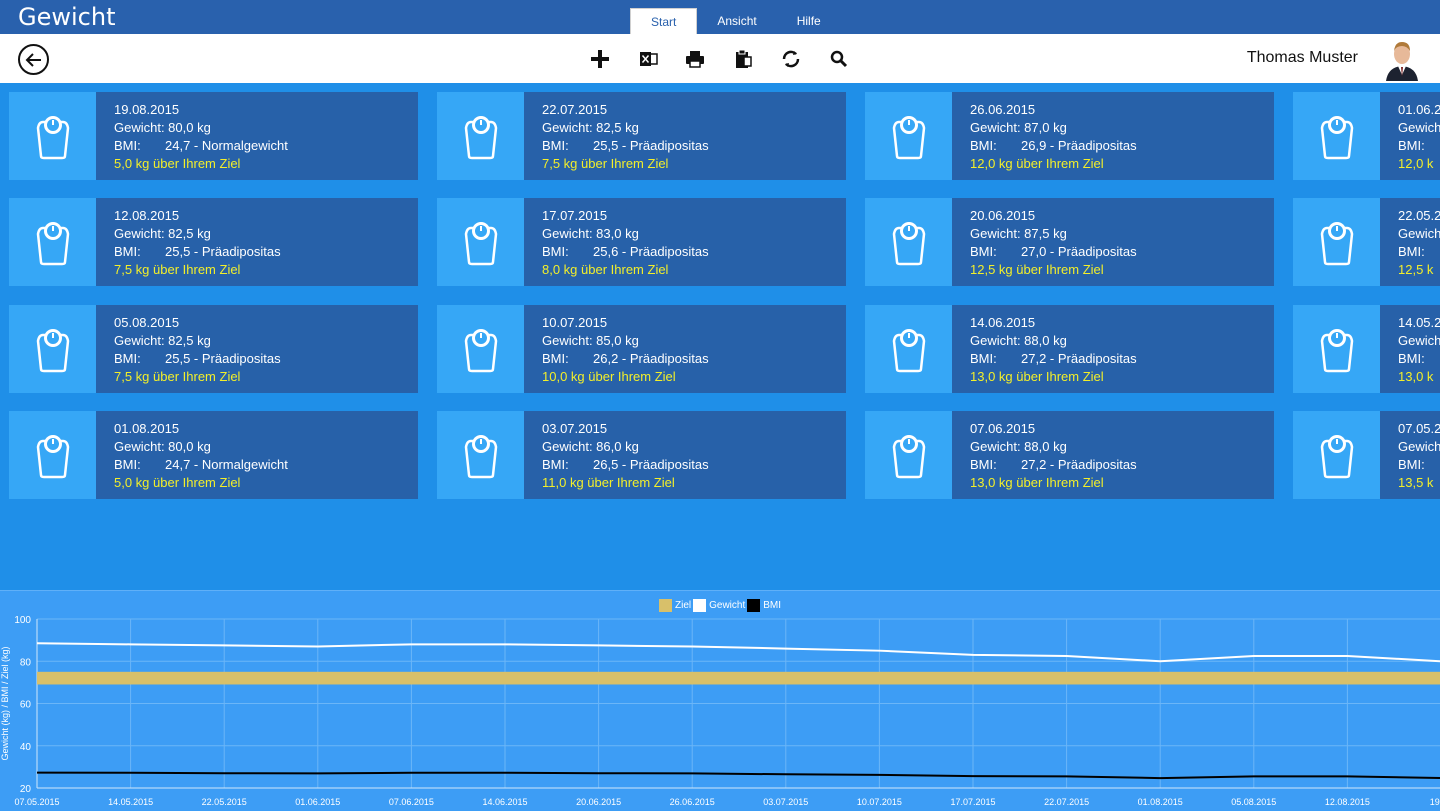 The image size is (1440, 811). Describe the element at coordinates (720, 58) in the screenshot. I see `toolbar: Thomas Muster` at that location.